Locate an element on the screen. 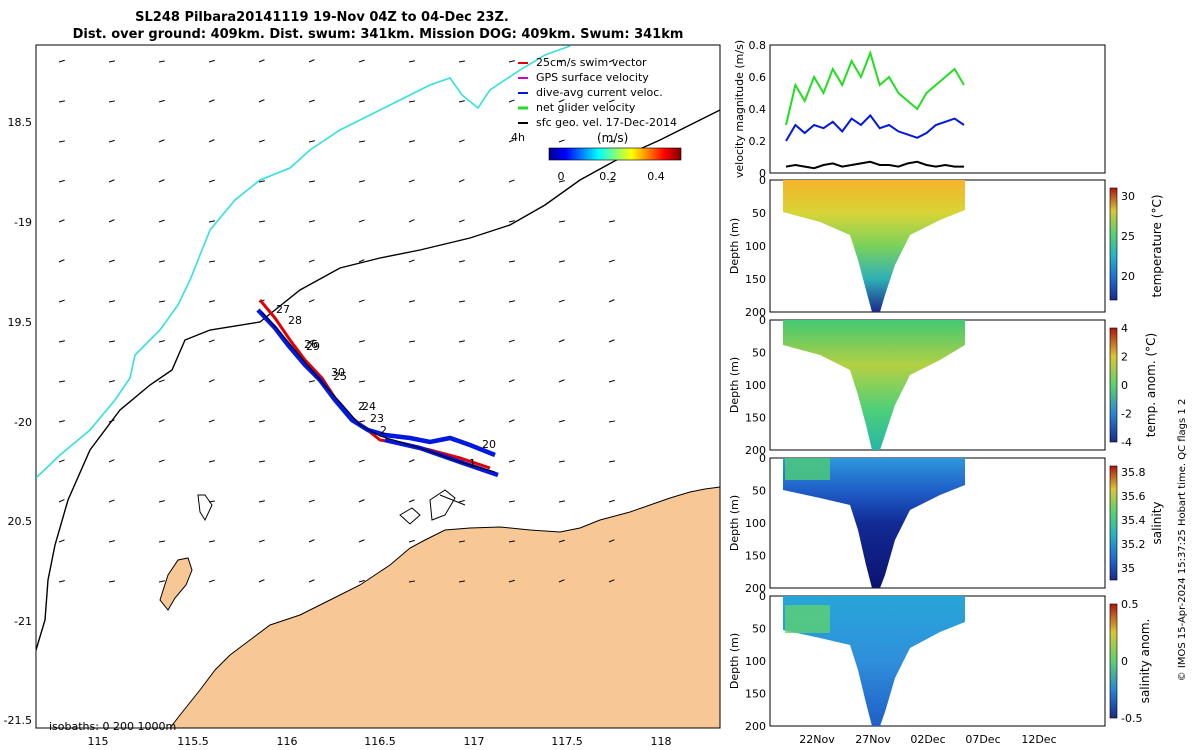  day-label: 2 is located at coordinates (361, 406).